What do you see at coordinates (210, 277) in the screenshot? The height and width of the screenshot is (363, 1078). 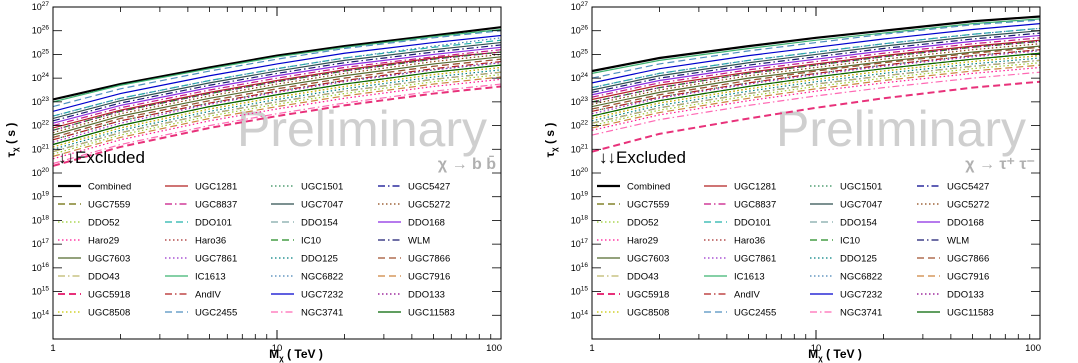 I see `legend-label: IC1613` at bounding box center [210, 277].